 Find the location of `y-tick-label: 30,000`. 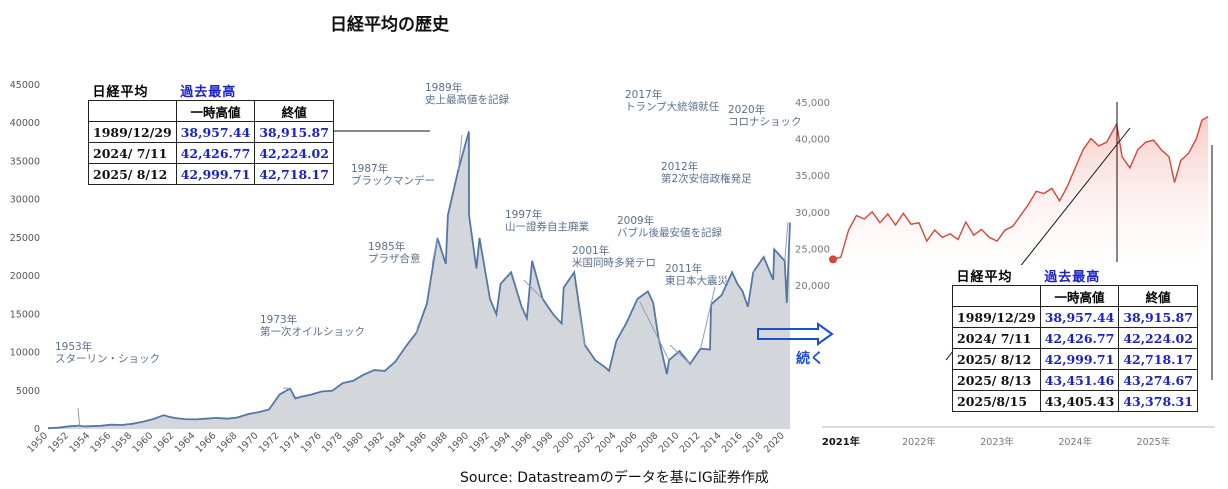

y-tick-label: 30,000 is located at coordinates (812, 213).